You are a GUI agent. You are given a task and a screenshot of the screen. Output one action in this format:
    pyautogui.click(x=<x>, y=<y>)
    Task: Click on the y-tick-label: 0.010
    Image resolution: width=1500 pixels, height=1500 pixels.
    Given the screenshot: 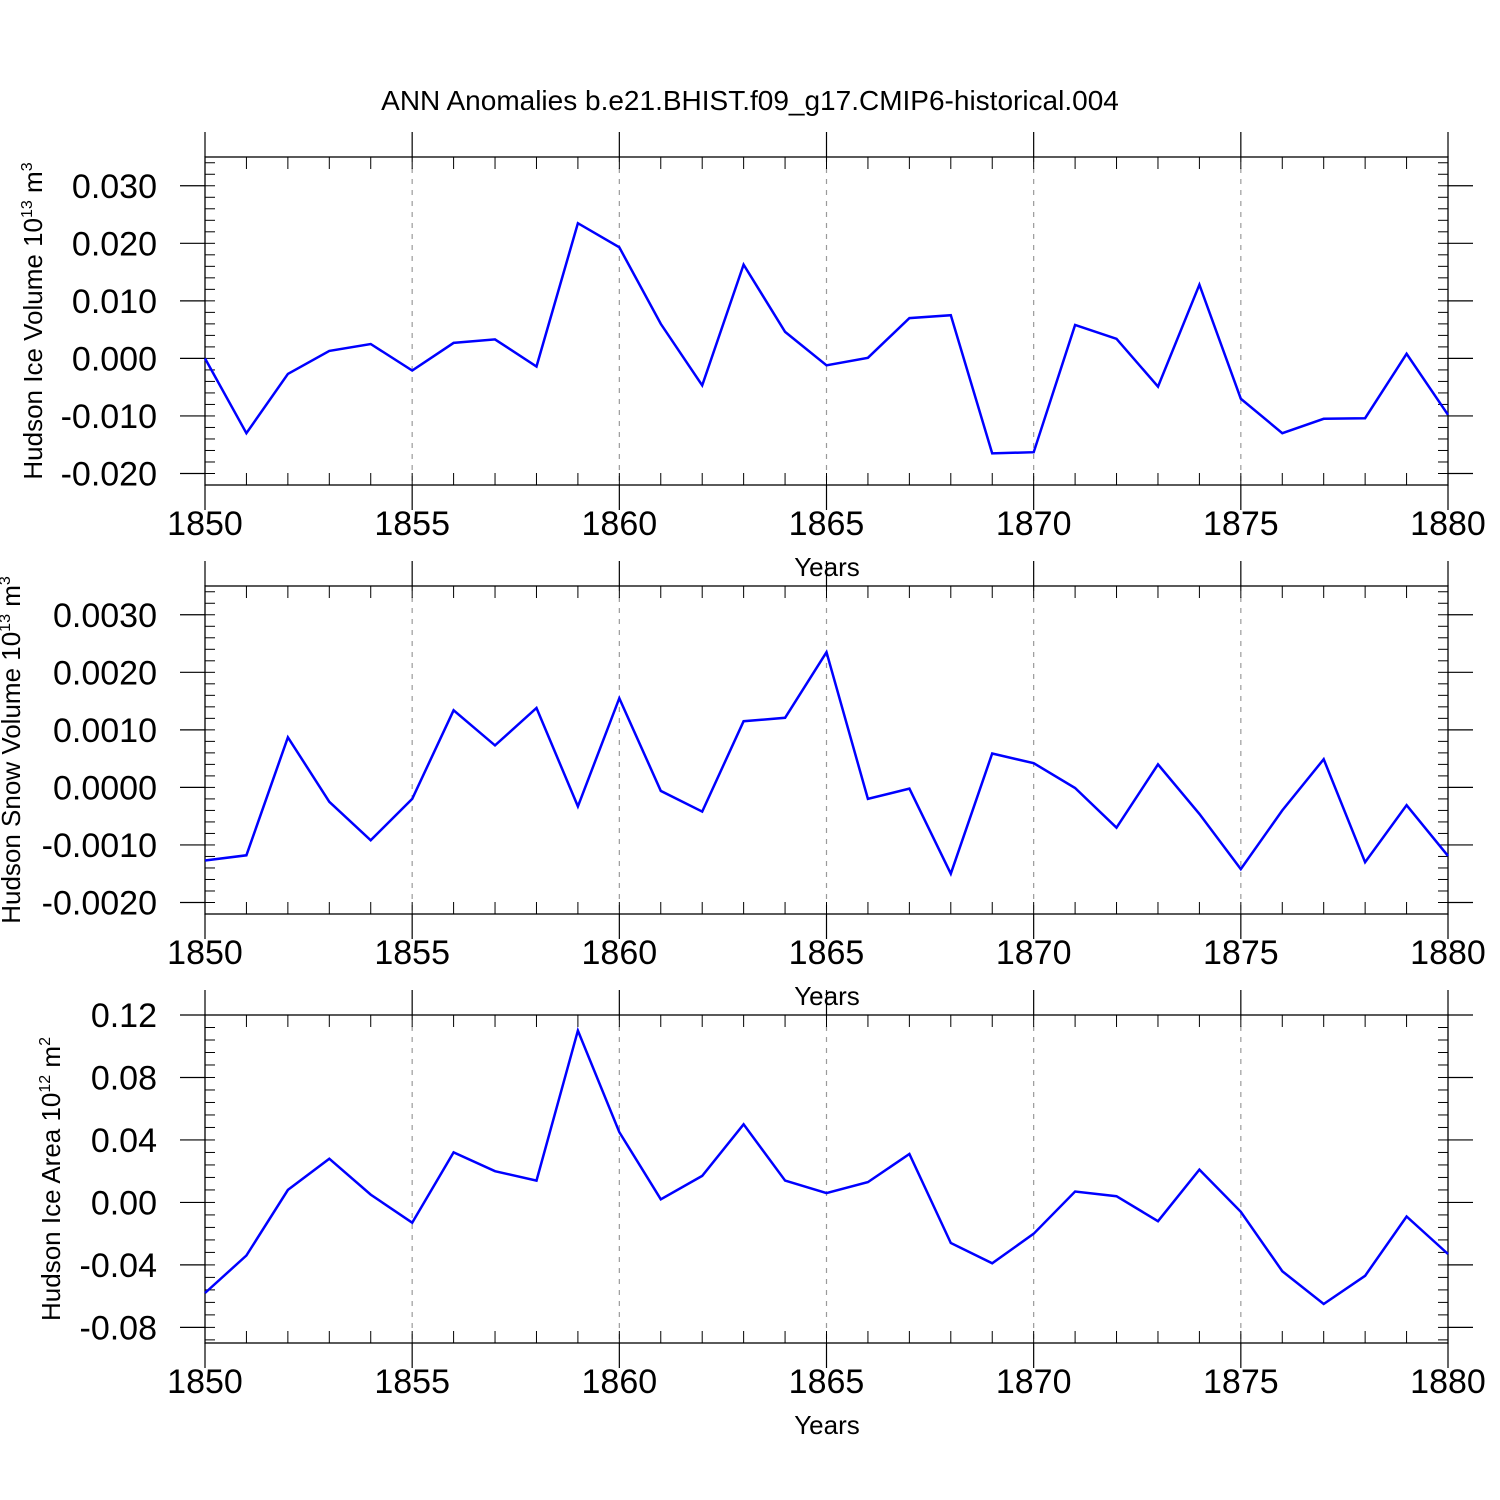 What is the action you would take?
    pyautogui.click(x=114, y=302)
    